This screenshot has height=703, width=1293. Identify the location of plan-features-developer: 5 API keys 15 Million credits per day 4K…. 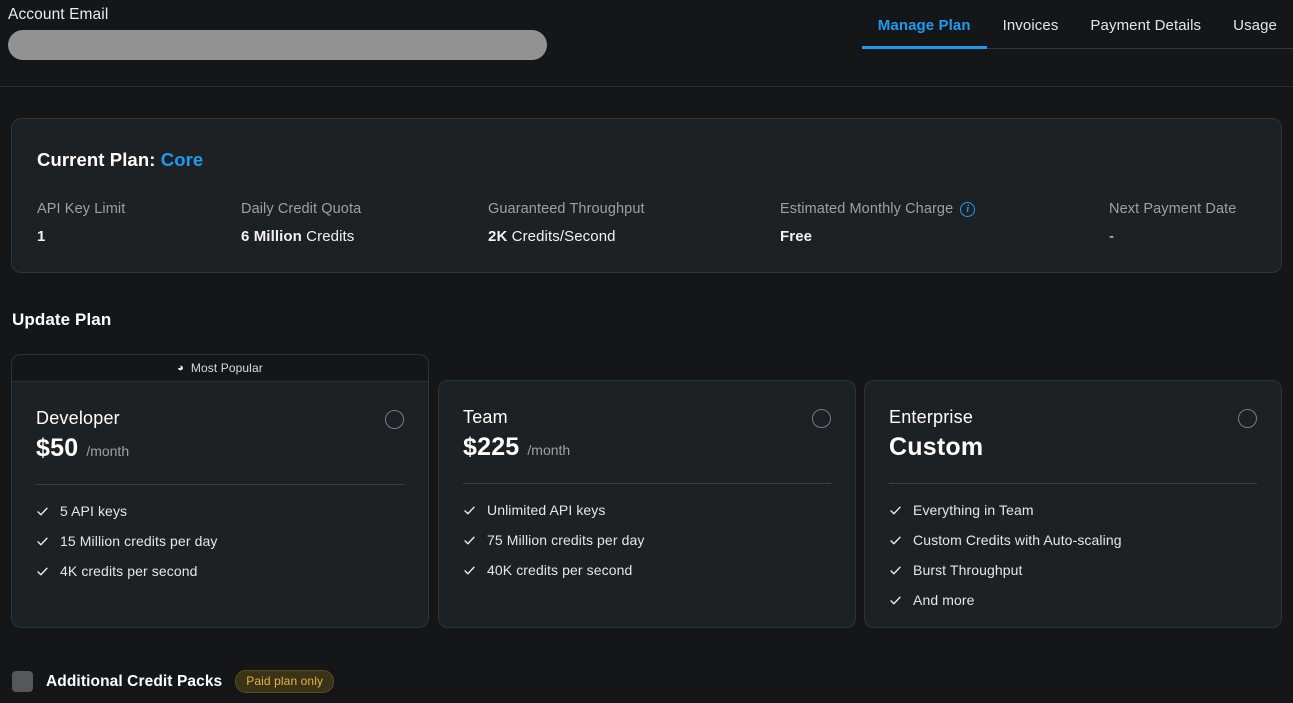
(220, 541).